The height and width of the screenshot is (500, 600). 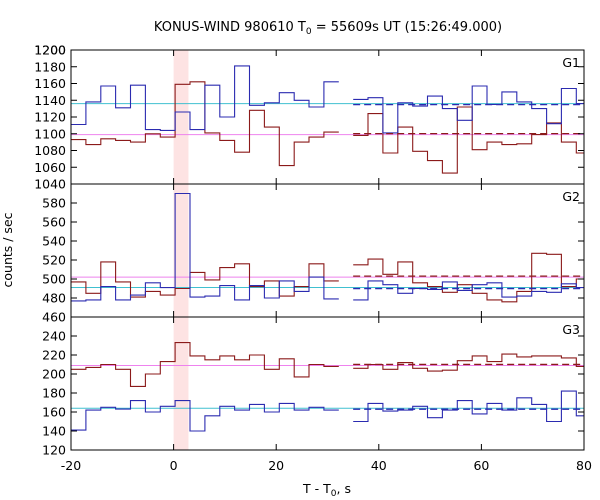 What do you see at coordinates (309, 32) in the screenshot?
I see `chart-title-subscript: 0` at bounding box center [309, 32].